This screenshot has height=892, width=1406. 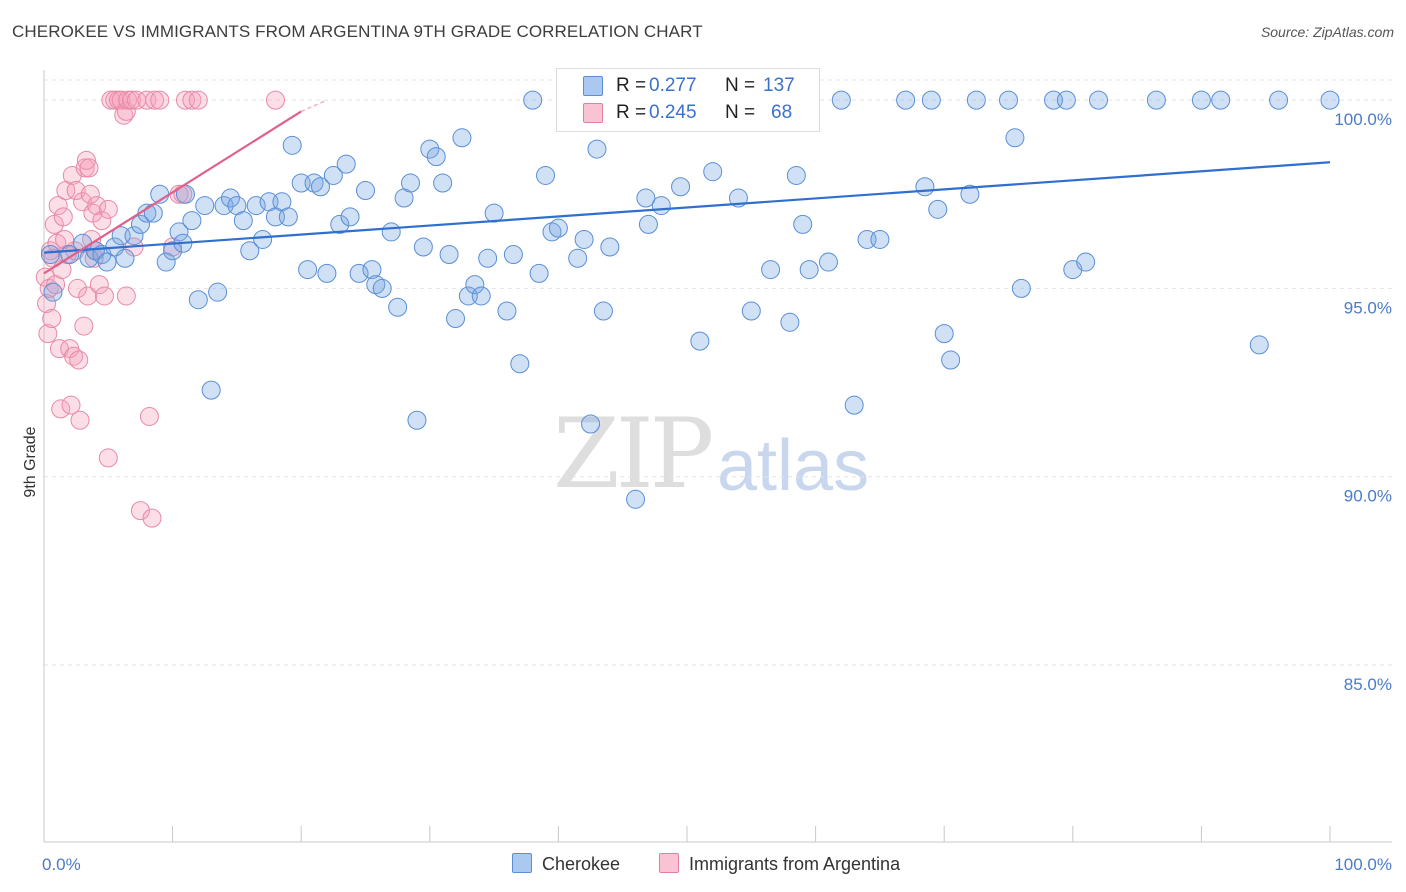 What do you see at coordinates (1368, 307) in the screenshot?
I see `y-tick-label: 95.0%` at bounding box center [1368, 307].